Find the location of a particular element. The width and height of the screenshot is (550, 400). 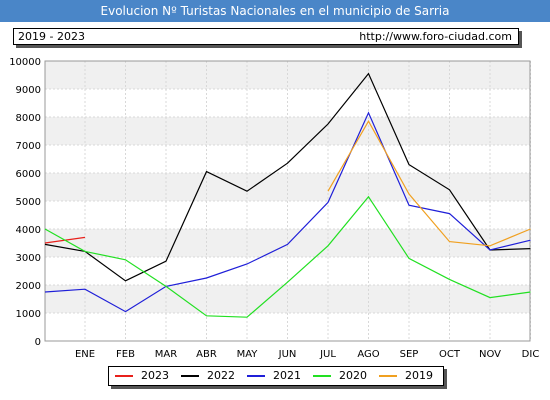

y-tick-label: 3000 is located at coordinates (28, 258).